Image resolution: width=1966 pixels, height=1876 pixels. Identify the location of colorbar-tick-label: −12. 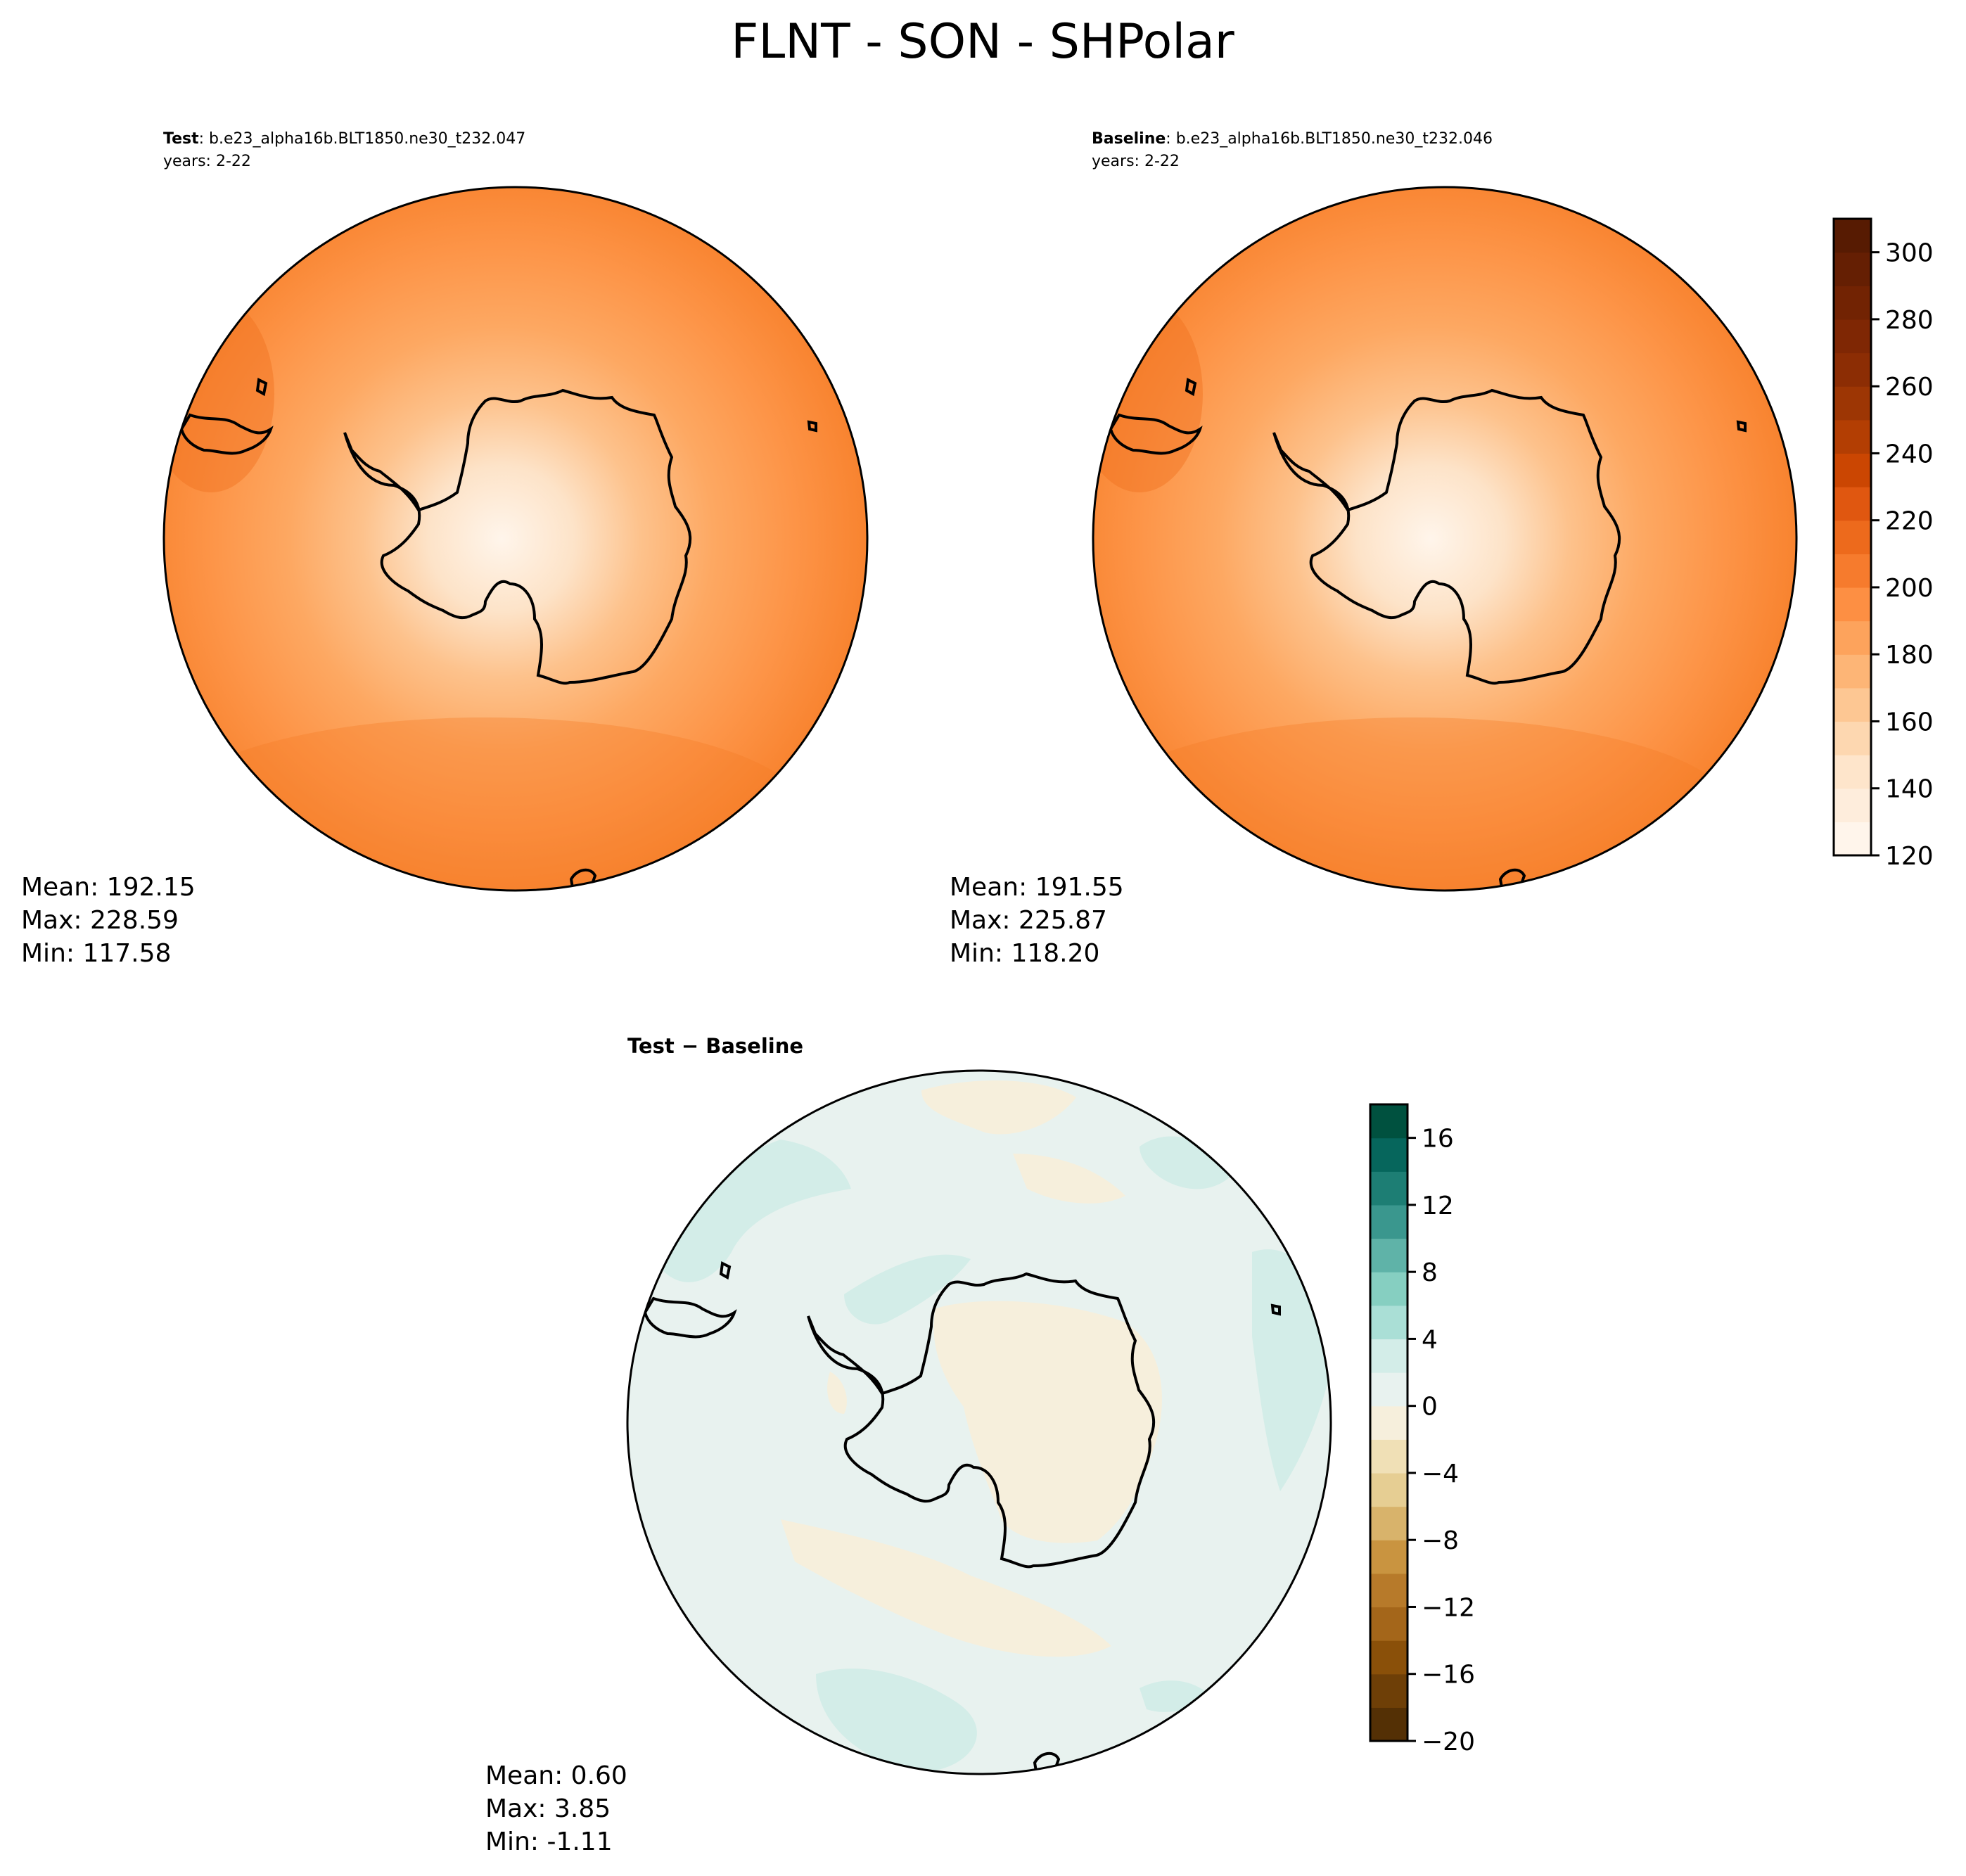
(1448, 1608).